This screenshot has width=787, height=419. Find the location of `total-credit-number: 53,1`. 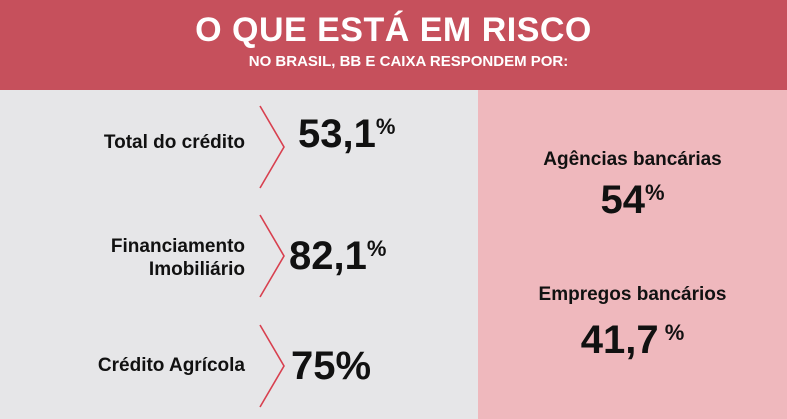

total-credit-number: 53,1 is located at coordinates (337, 134).